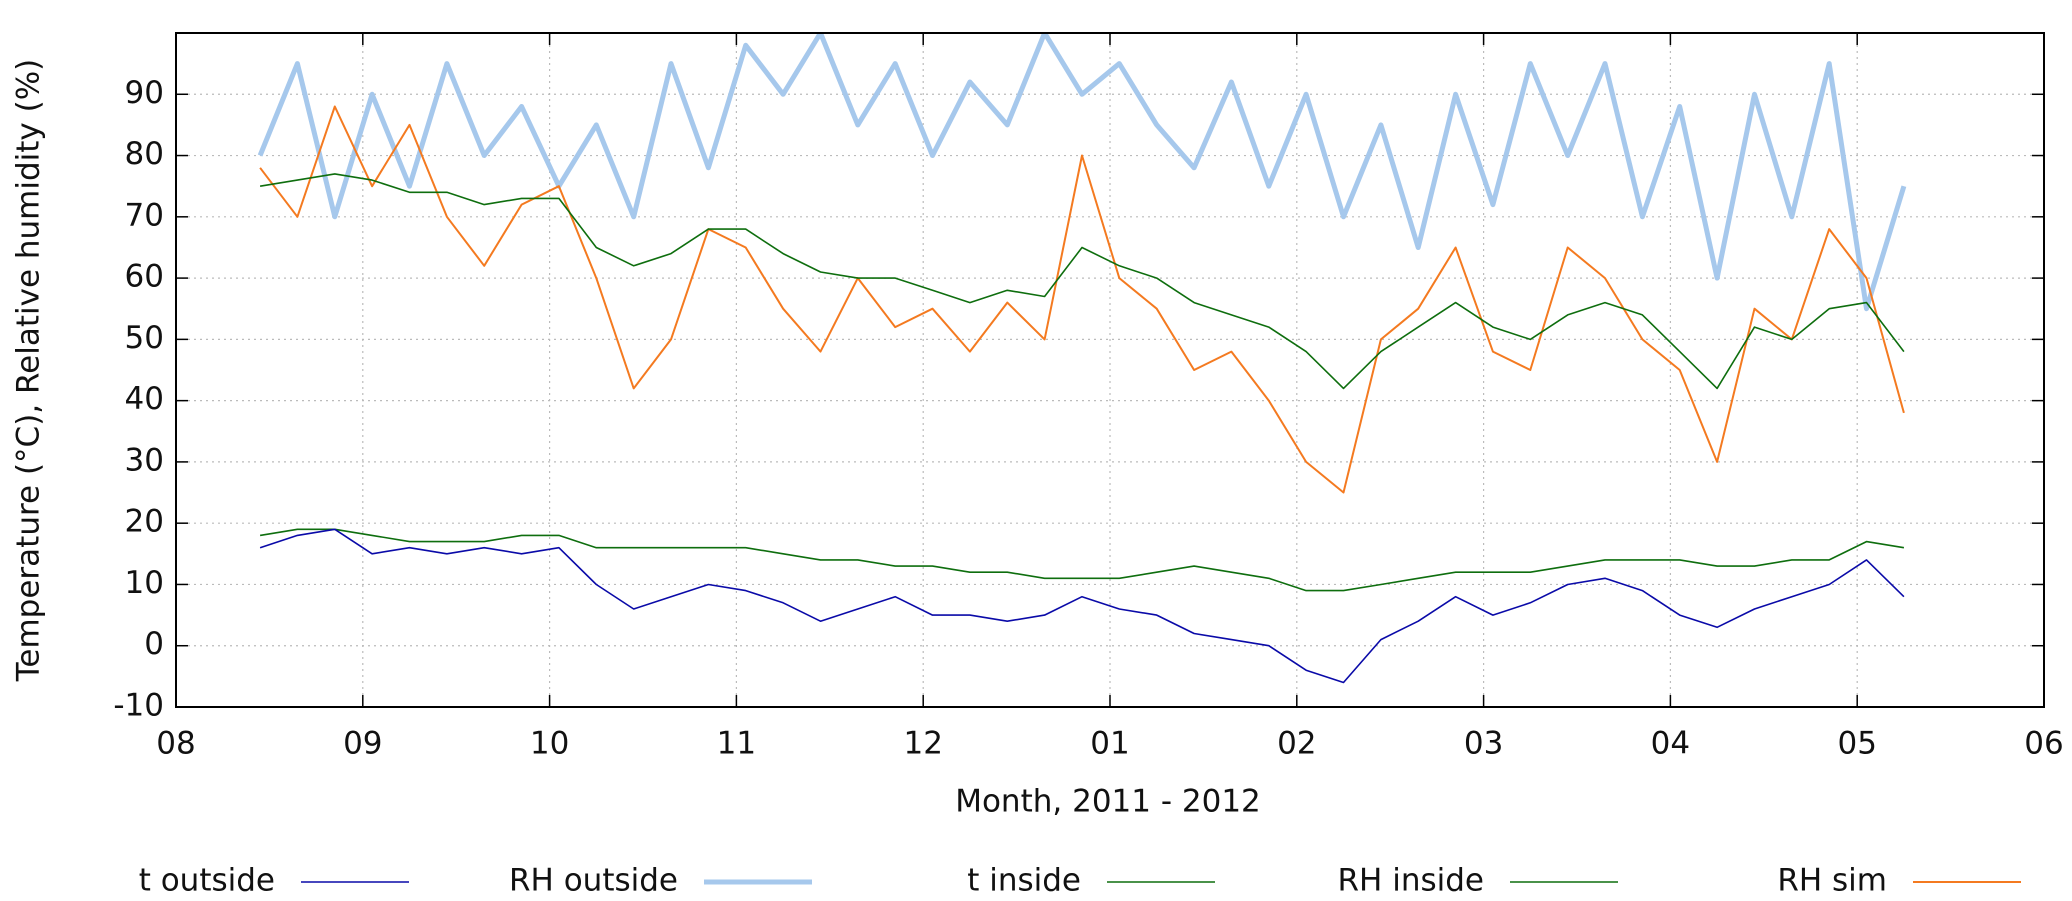 The width and height of the screenshot is (2072, 901). Describe the element at coordinates (144, 399) in the screenshot. I see `y-tick-label: 40` at that location.